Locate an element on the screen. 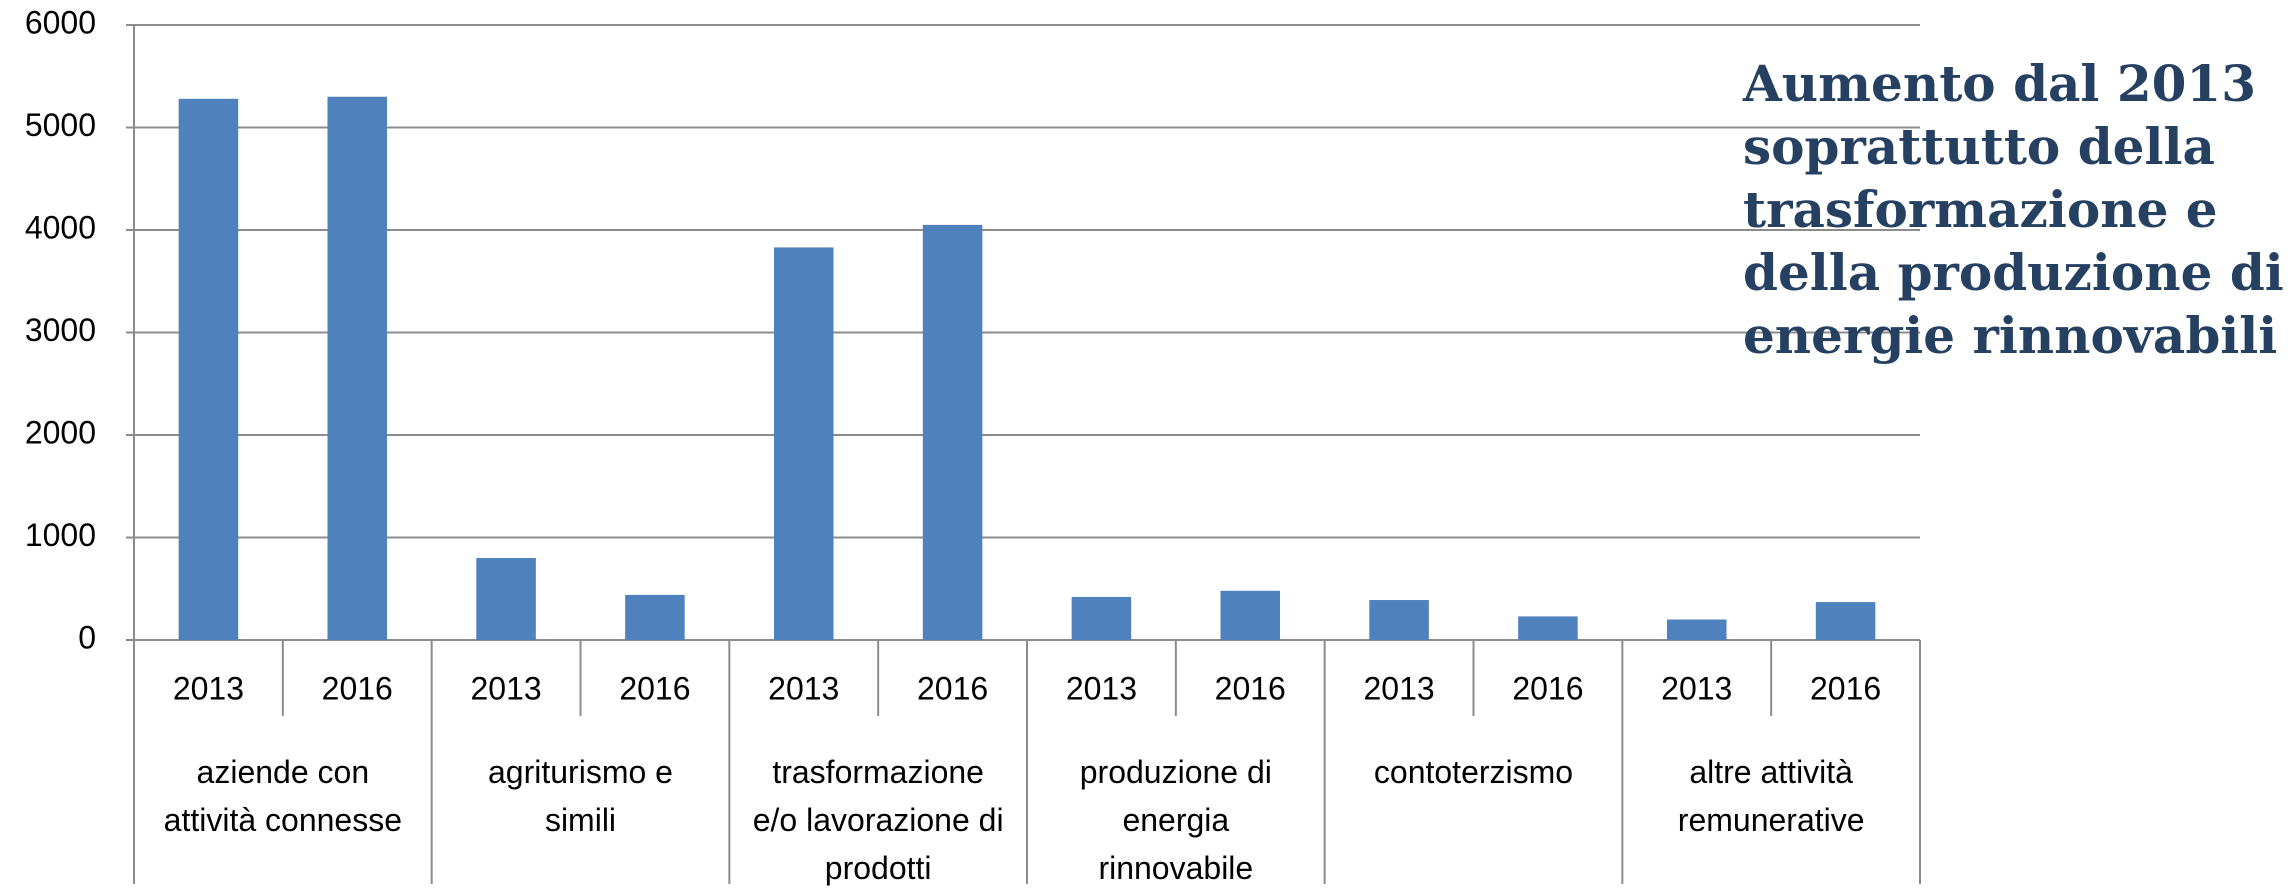 Image resolution: width=2292 pixels, height=892 pixels. y-tick-label: 2000 is located at coordinates (60, 432).